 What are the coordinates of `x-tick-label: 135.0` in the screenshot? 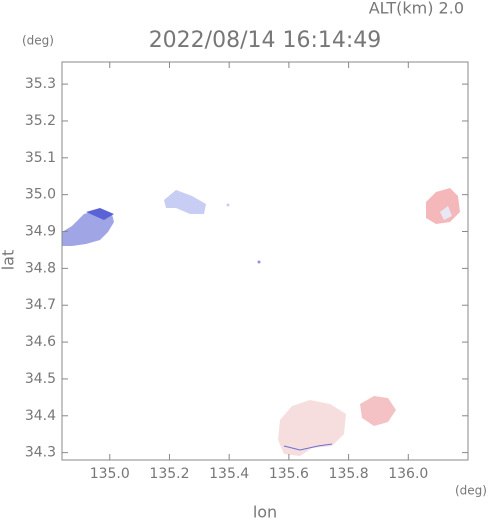 It's located at (110, 474).